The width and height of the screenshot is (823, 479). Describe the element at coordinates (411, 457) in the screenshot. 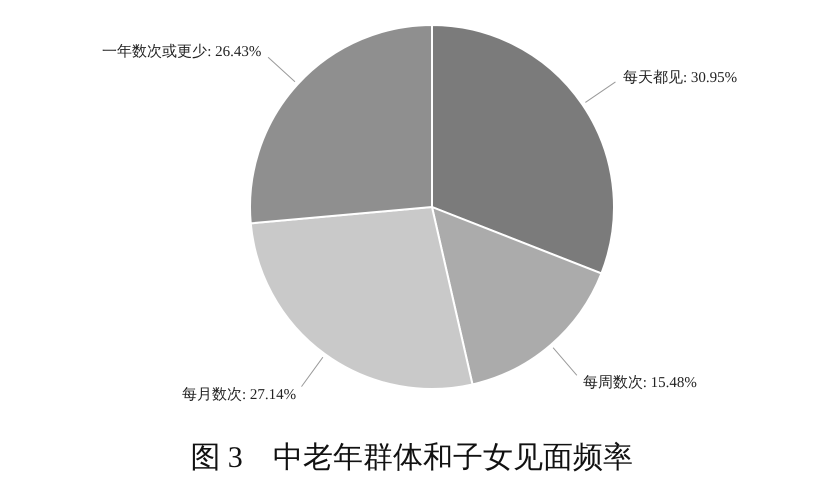

I see `text: 图 3 中老年群体和子女见面频率` at that location.